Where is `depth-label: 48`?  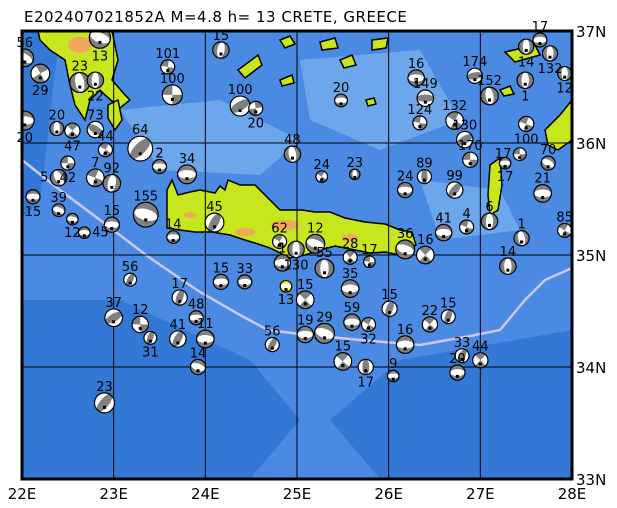 depth-label: 48 is located at coordinates (196, 305).